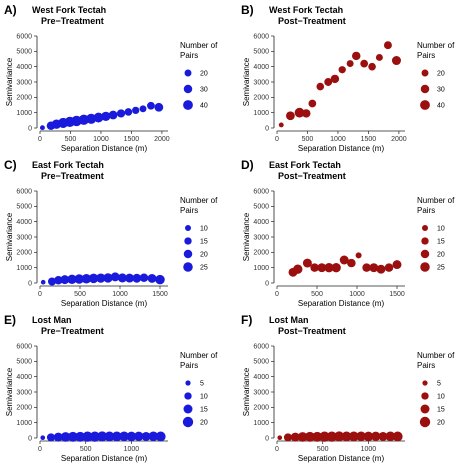 The image size is (474, 465). What do you see at coordinates (441, 106) in the screenshot?
I see `legend-label: 40` at bounding box center [441, 106].